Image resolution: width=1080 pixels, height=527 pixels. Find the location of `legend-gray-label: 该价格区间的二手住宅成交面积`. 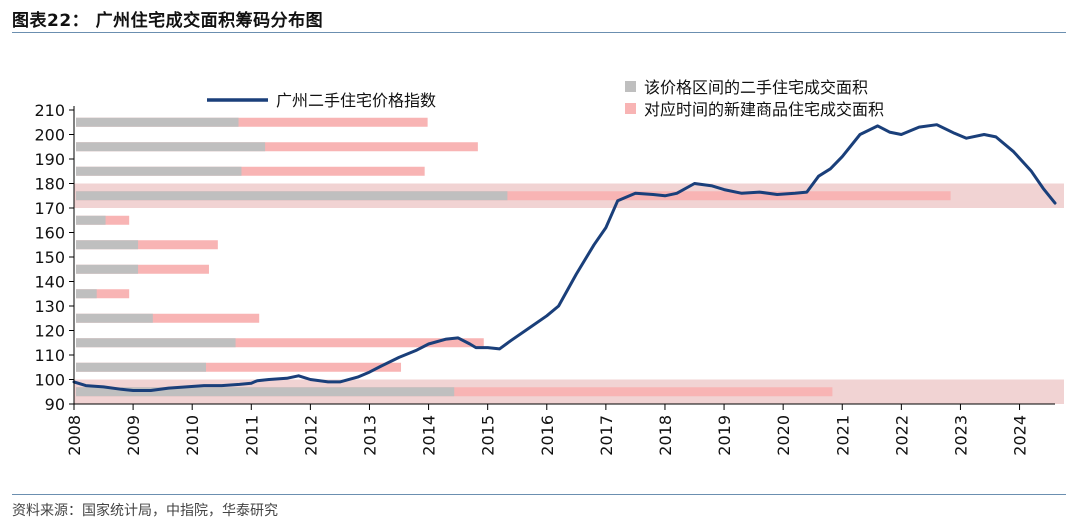

legend-gray-label: 该价格区间的二手住宅成交面积 is located at coordinates (756, 87).